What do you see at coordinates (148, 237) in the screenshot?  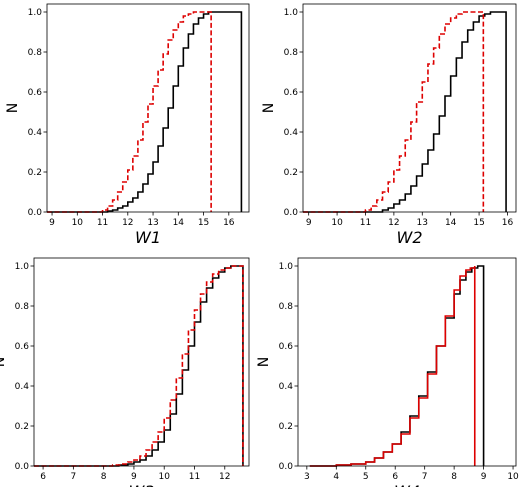 I see `x-axis-label: W1` at bounding box center [148, 237].